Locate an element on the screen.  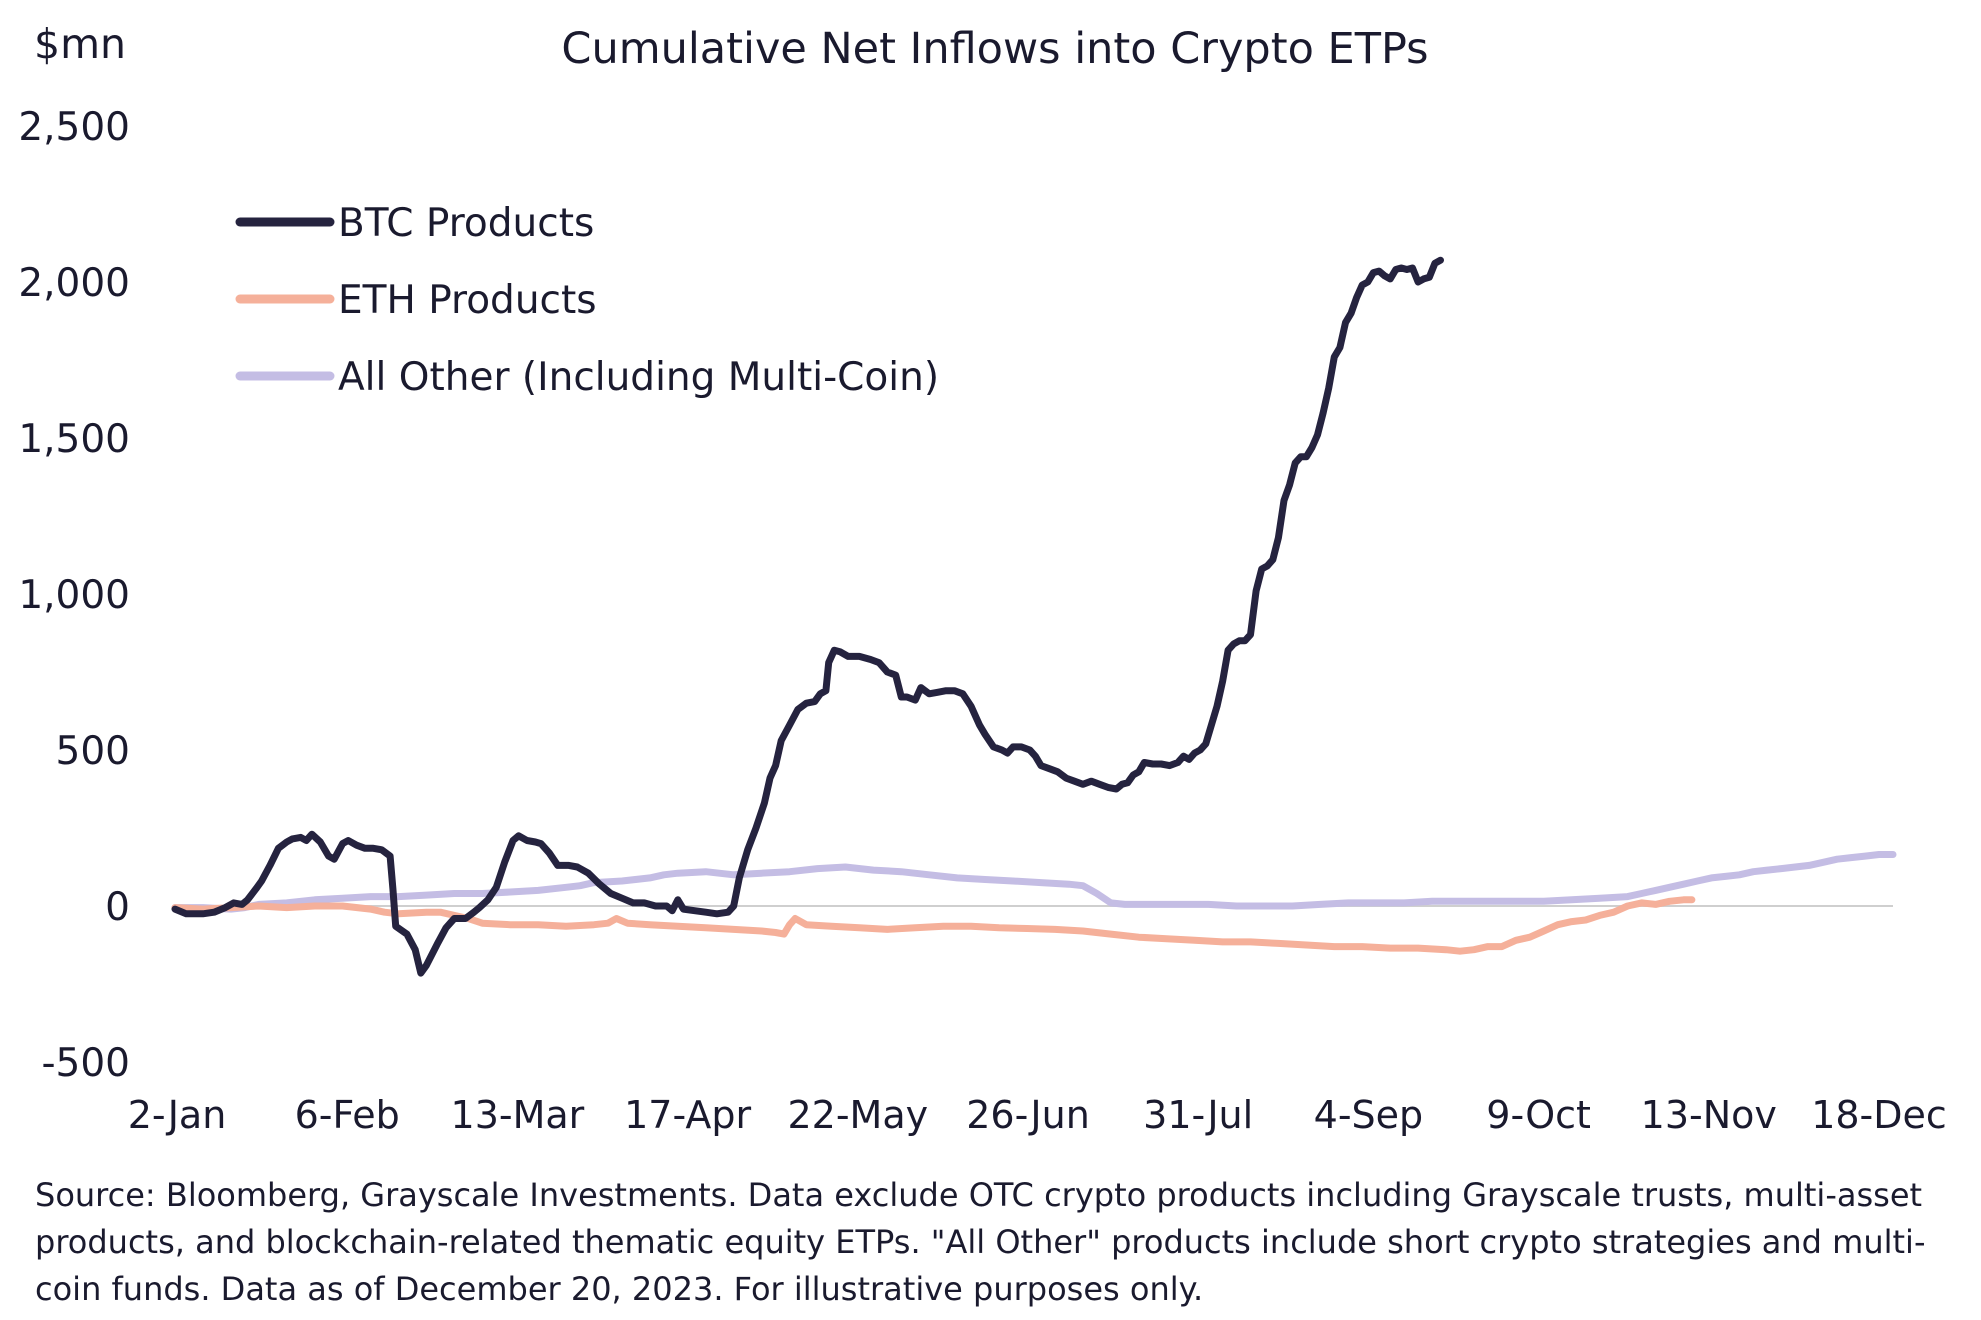
x-tick-label: 13-Mar is located at coordinates (518, 1115).